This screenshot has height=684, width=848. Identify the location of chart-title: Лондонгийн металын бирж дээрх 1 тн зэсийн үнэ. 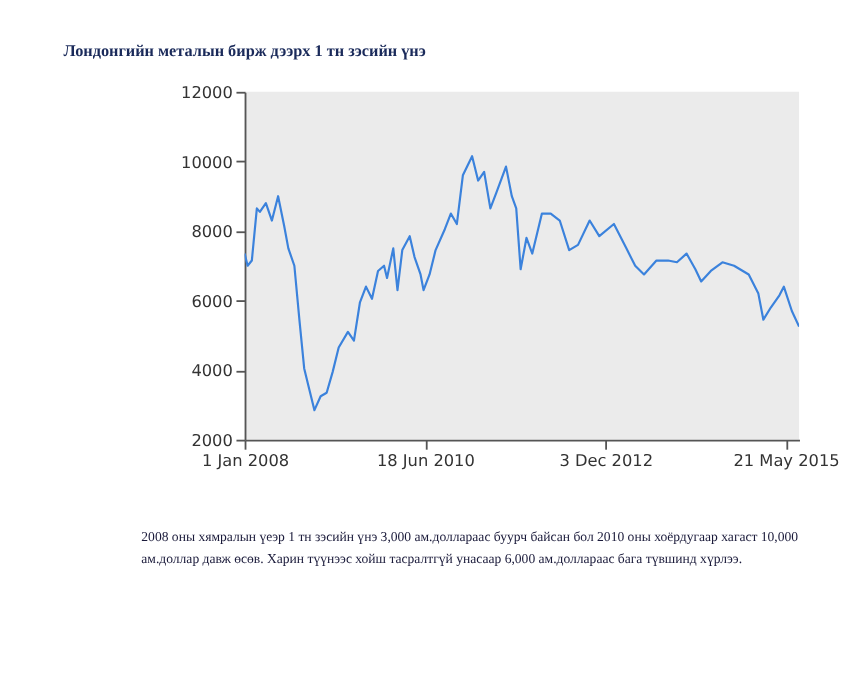
(245, 50).